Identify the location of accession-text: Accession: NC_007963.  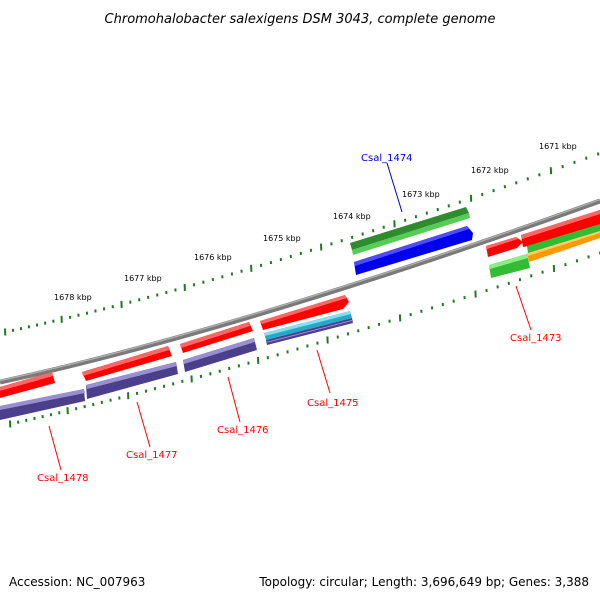
(77, 582).